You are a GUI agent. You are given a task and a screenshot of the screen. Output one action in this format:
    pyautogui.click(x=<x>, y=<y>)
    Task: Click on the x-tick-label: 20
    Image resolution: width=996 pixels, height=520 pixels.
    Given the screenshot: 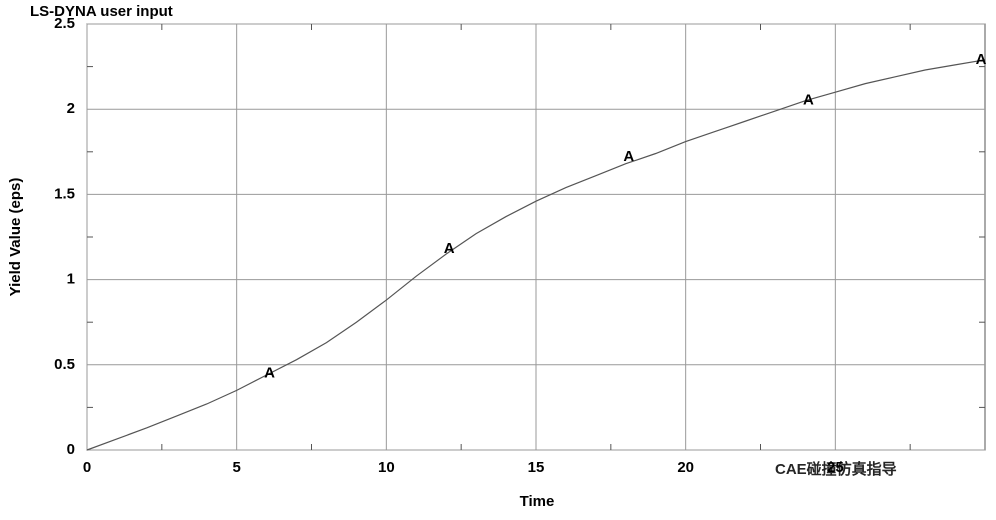 What is the action you would take?
    pyautogui.click(x=685, y=467)
    